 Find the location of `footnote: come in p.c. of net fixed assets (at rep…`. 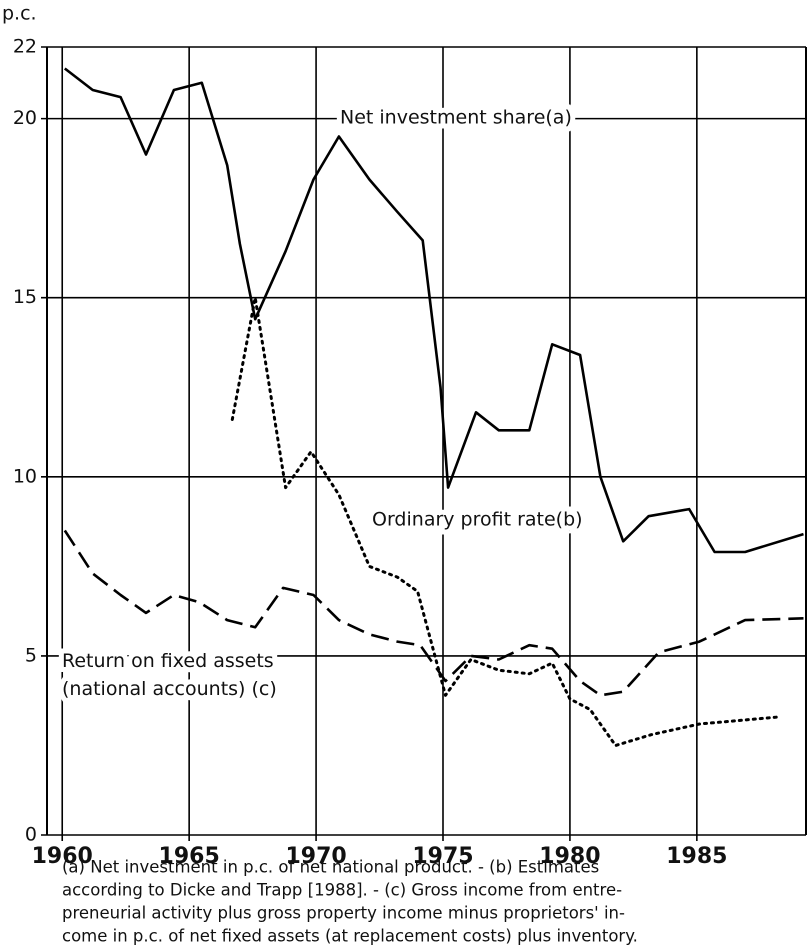

footnote: come in p.c. of net fixed assets (at rep… is located at coordinates (350, 936).